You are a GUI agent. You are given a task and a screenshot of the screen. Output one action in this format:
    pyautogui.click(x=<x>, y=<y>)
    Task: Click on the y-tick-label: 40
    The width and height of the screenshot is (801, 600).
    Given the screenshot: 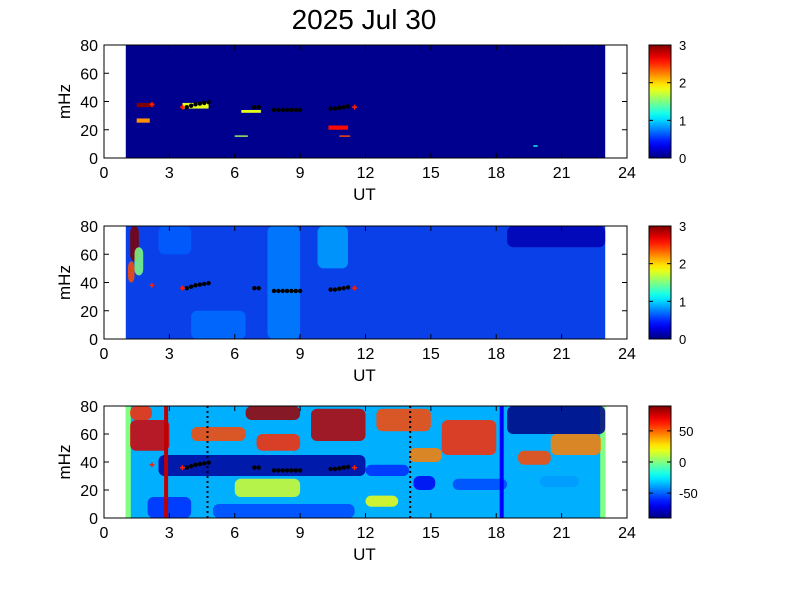 What is the action you would take?
    pyautogui.click(x=89, y=284)
    